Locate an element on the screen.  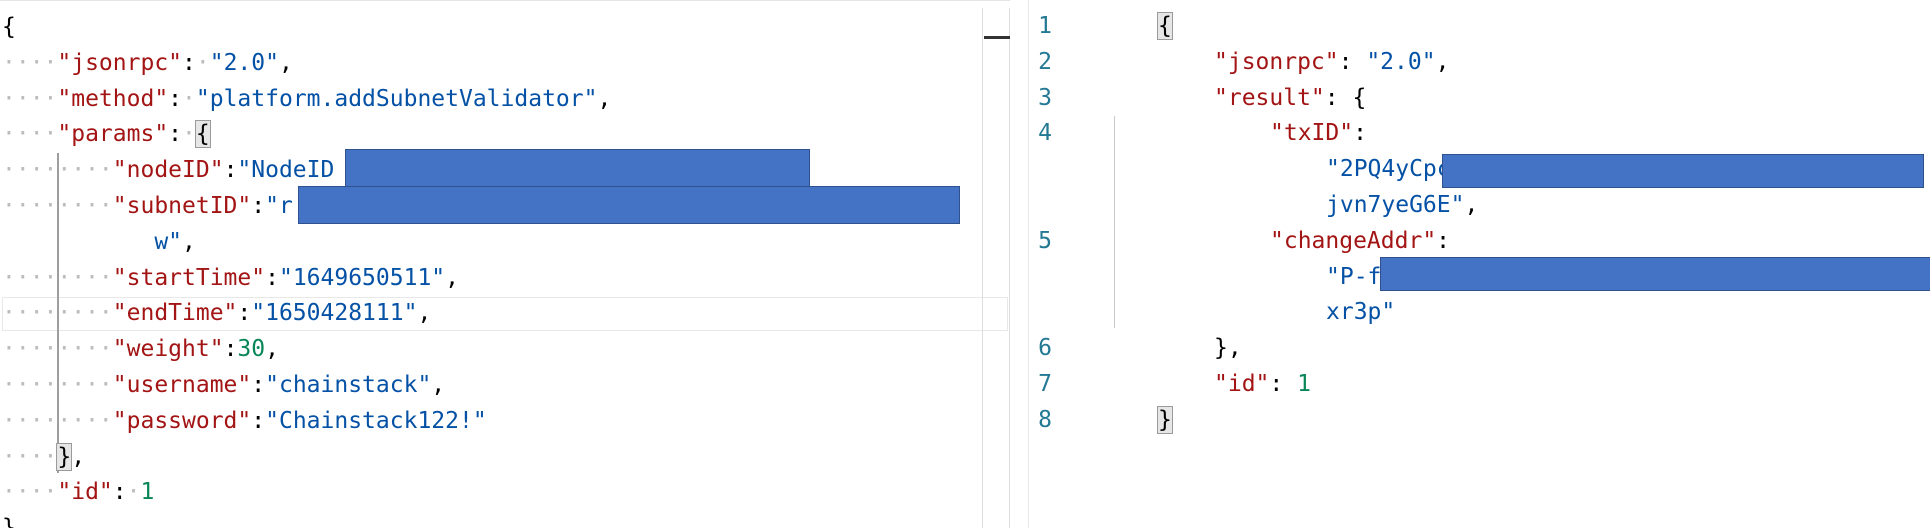
code-token: "subnetID" is located at coordinates (182, 206).